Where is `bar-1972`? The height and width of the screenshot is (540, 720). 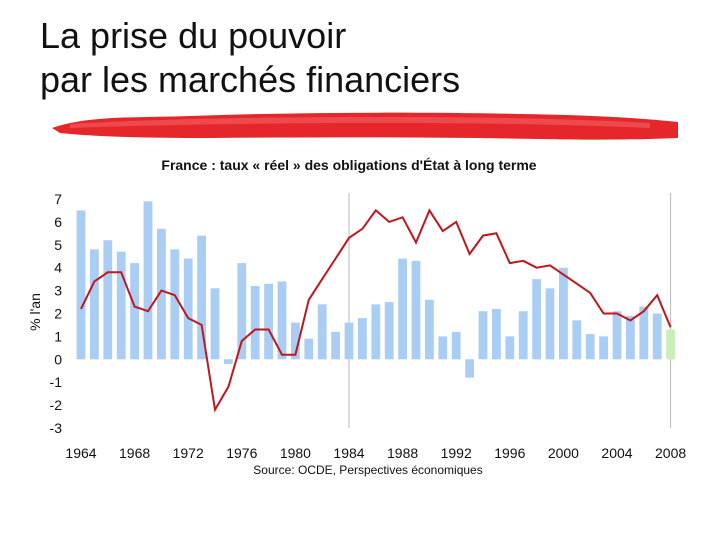
bar-1972 is located at coordinates (188, 309).